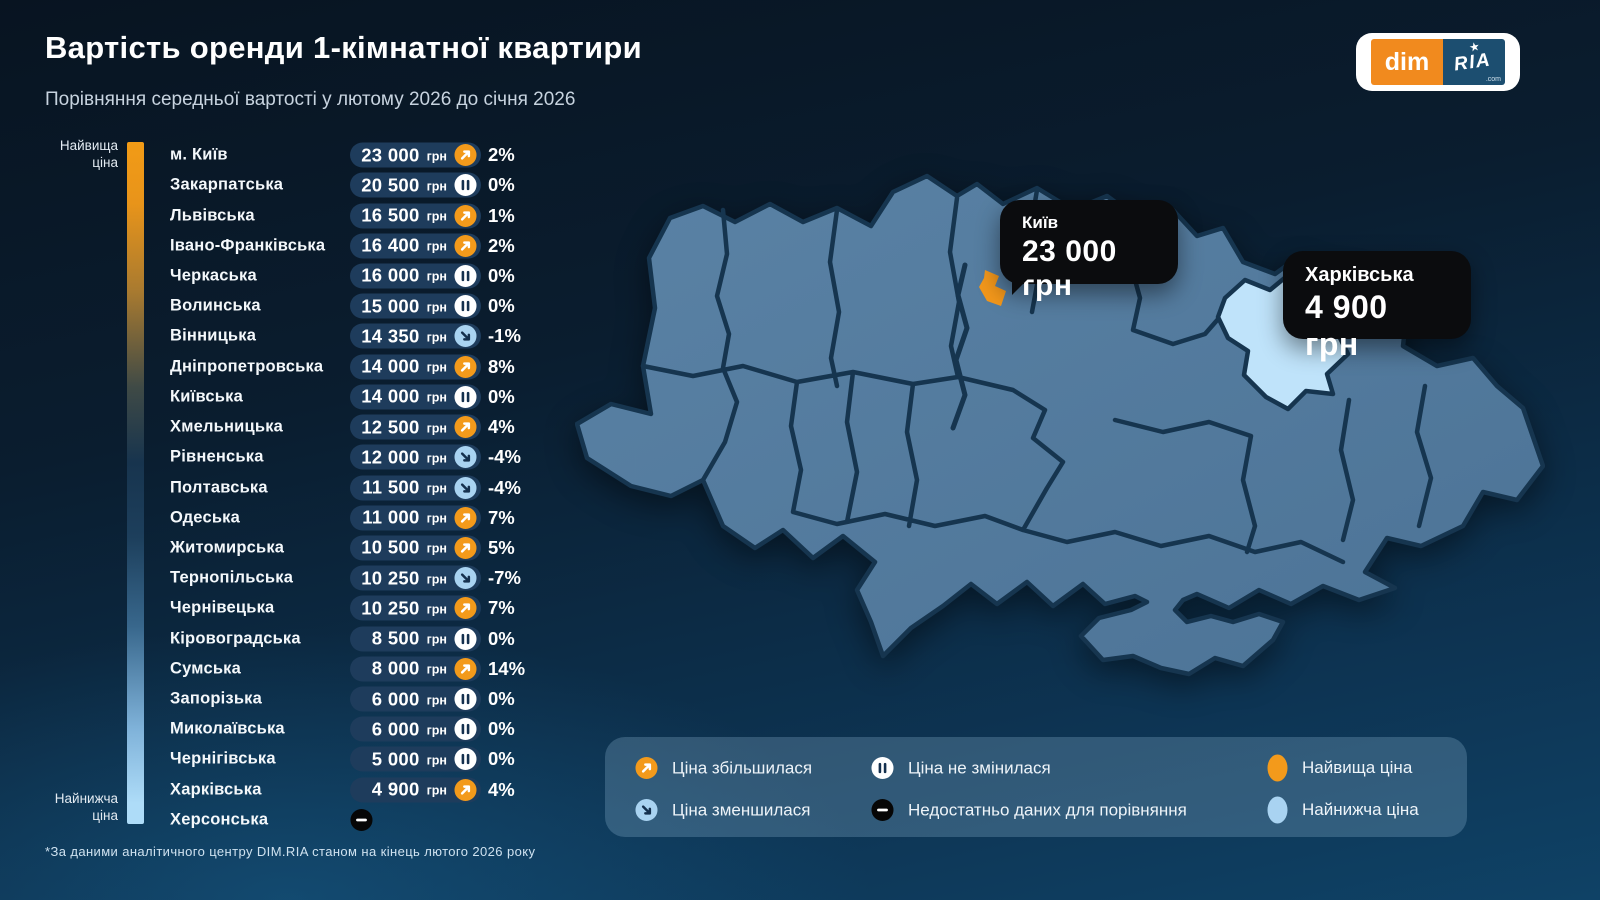  I want to click on same-legend-icon, so click(882, 768).